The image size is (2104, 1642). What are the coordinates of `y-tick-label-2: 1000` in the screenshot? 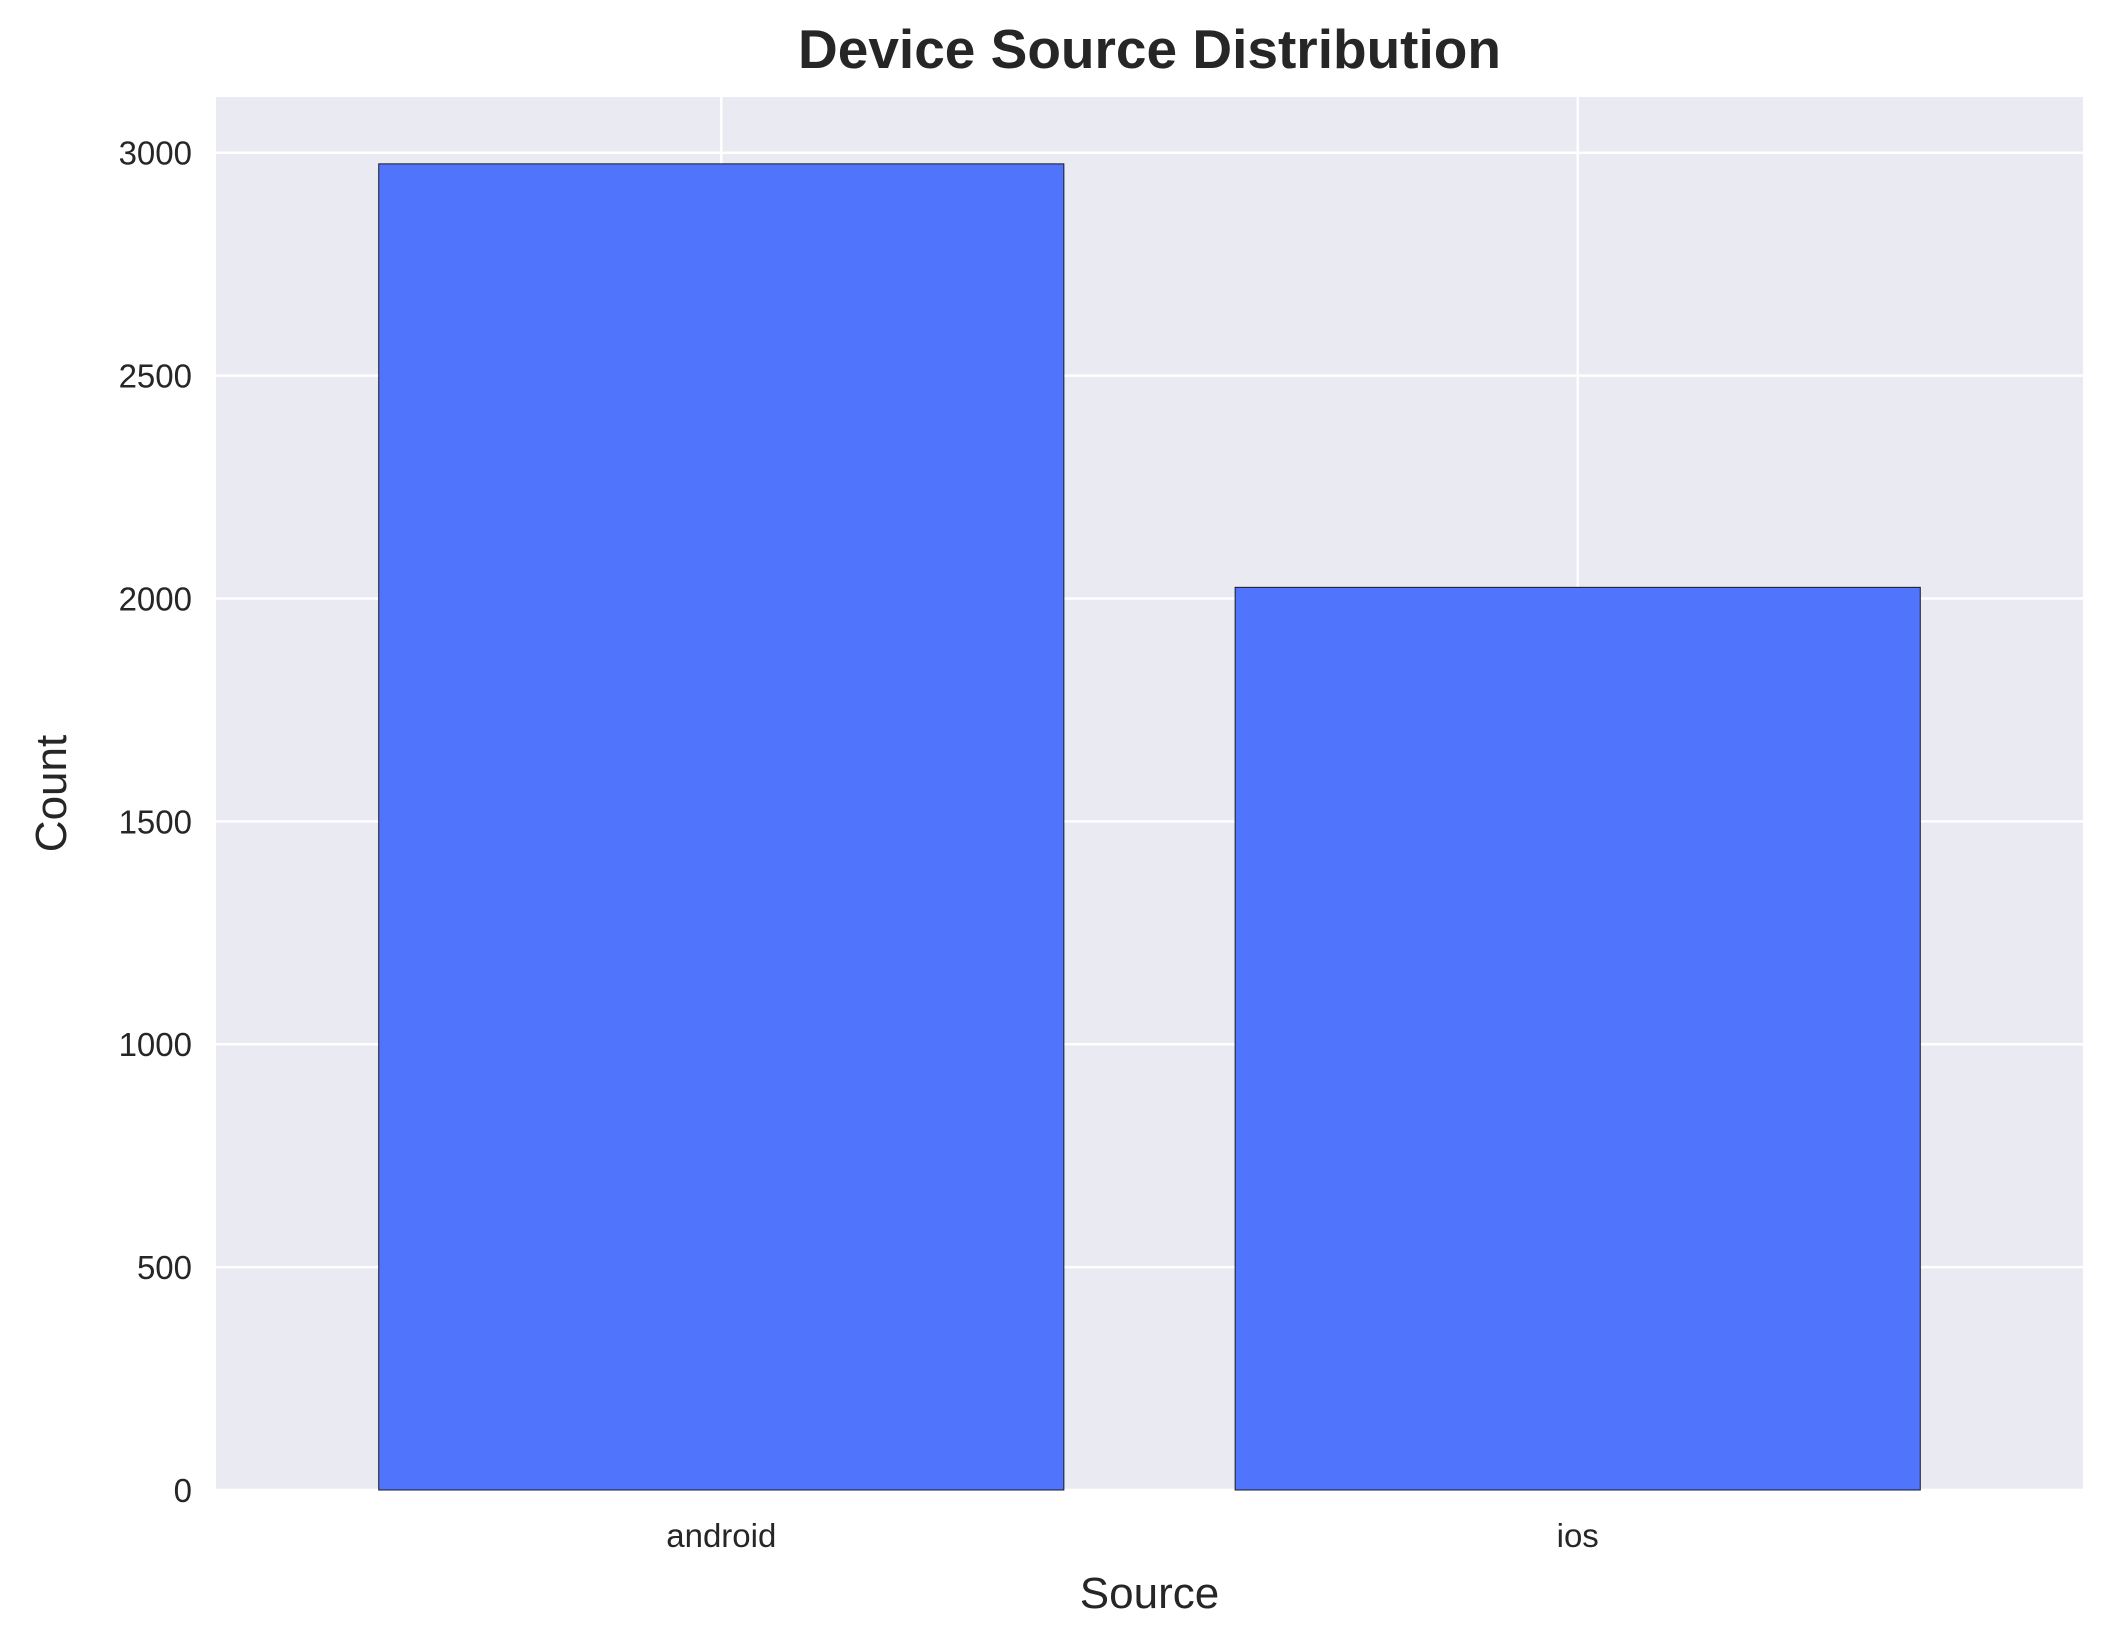 It's located at (155, 1044).